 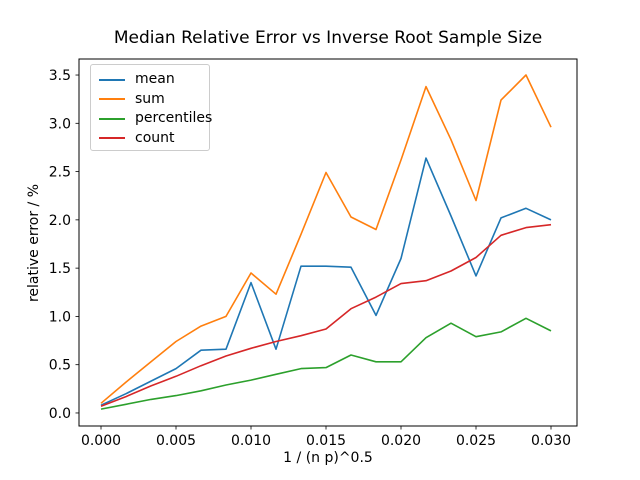 I want to click on y-tick-label: 1.5, so click(x=60, y=269).